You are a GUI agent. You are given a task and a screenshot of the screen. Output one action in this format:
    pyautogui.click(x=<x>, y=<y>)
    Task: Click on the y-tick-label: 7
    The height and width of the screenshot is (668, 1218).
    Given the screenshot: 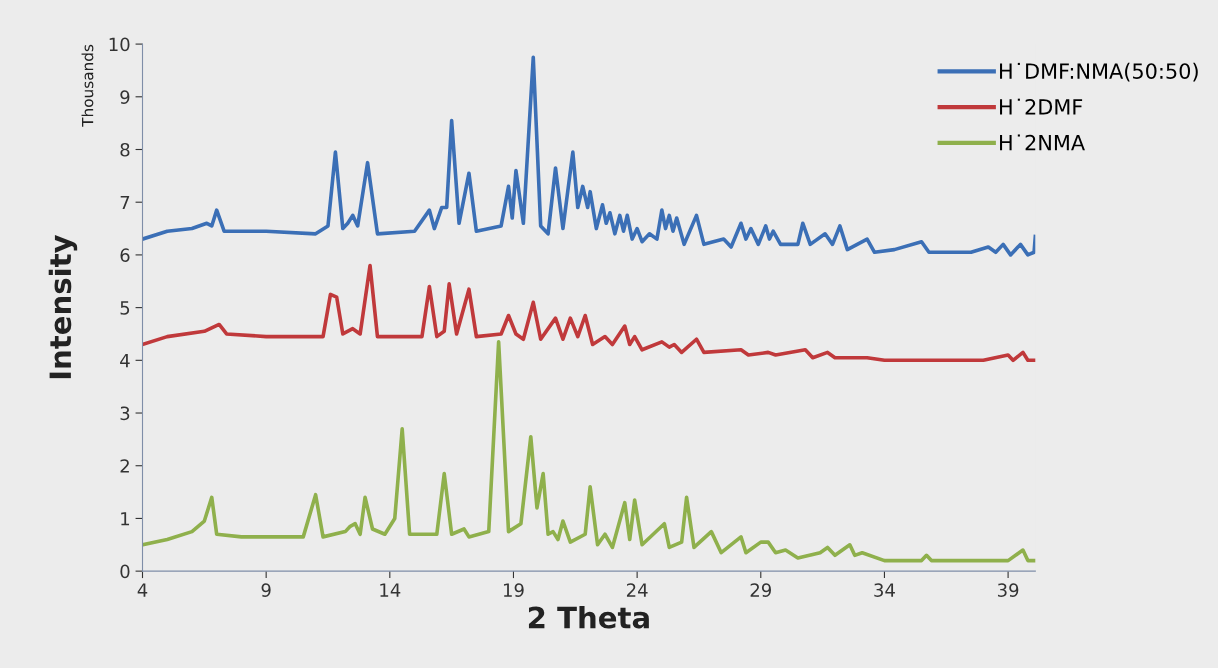 What is the action you would take?
    pyautogui.click(x=125, y=202)
    